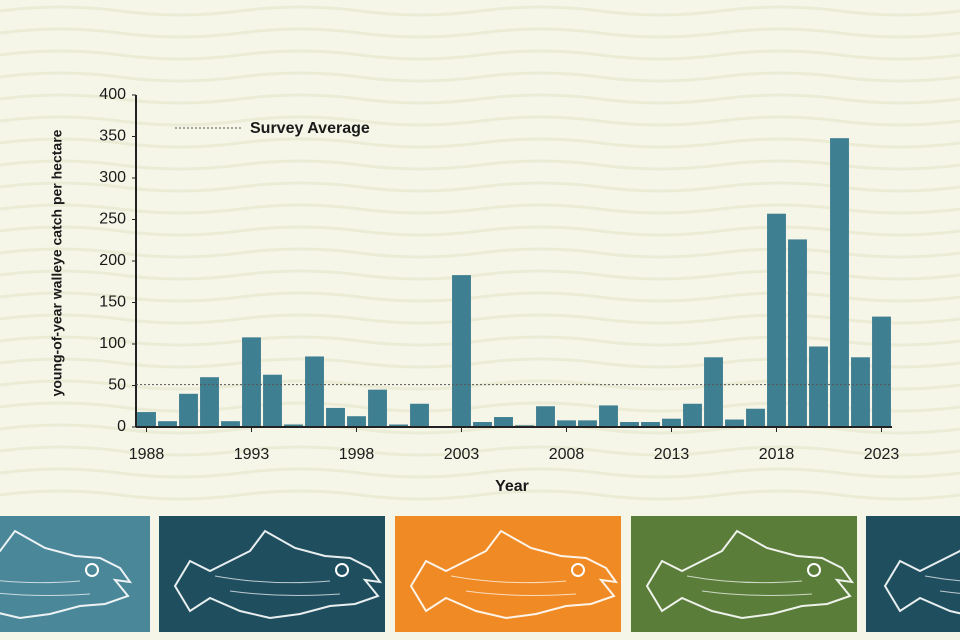 The width and height of the screenshot is (960, 640). I want to click on y-axis-title: young-of-year walleye catch per hectare, so click(57, 262).